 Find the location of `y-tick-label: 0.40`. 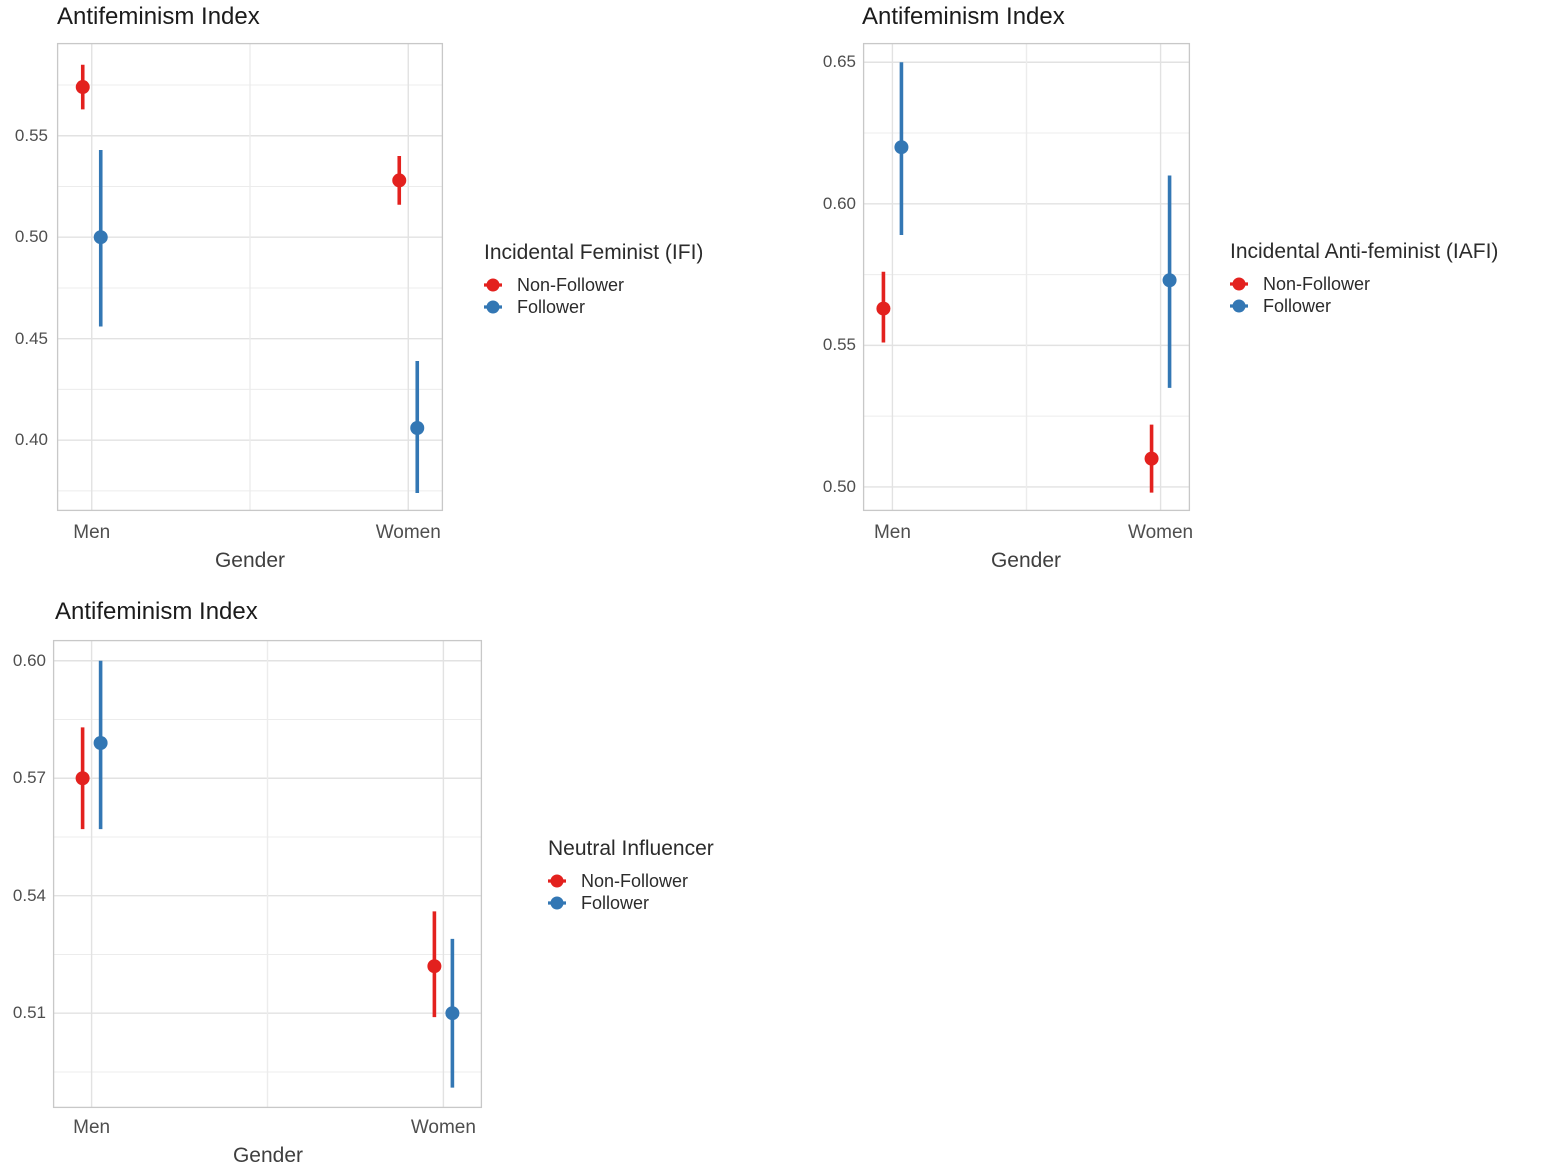

y-tick-label: 0.40 is located at coordinates (31, 440).